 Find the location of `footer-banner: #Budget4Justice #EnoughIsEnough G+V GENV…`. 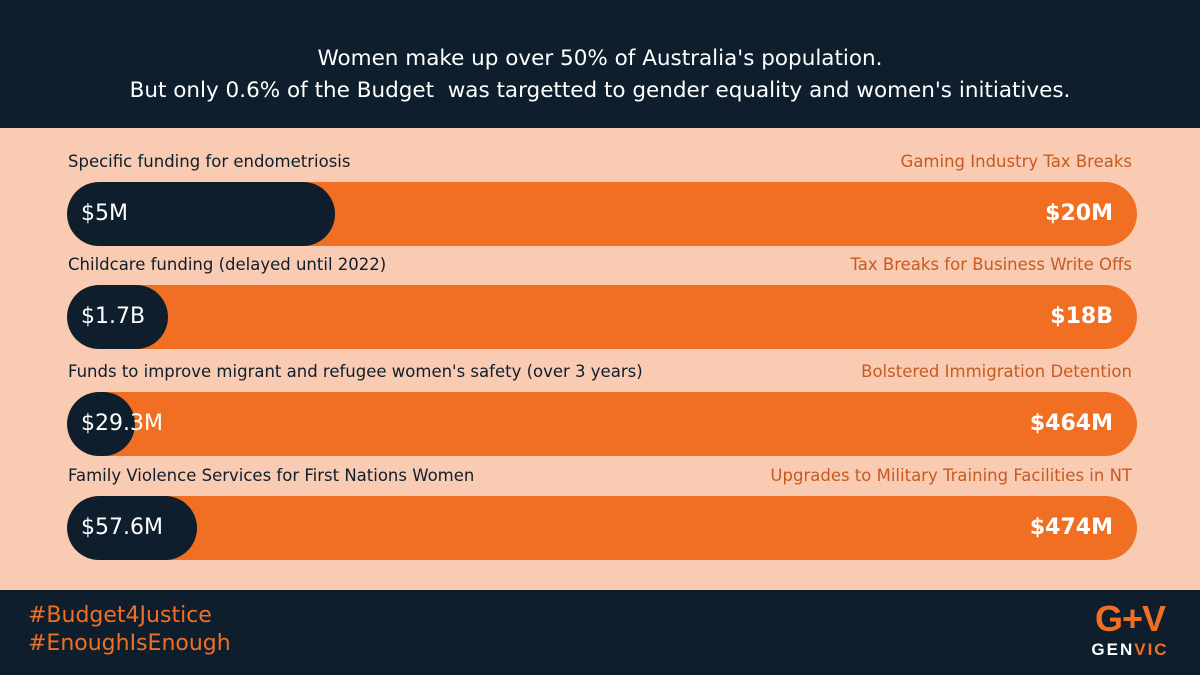

footer-banner: #Budget4Justice #EnoughIsEnough G+V GENV… is located at coordinates (600, 632).